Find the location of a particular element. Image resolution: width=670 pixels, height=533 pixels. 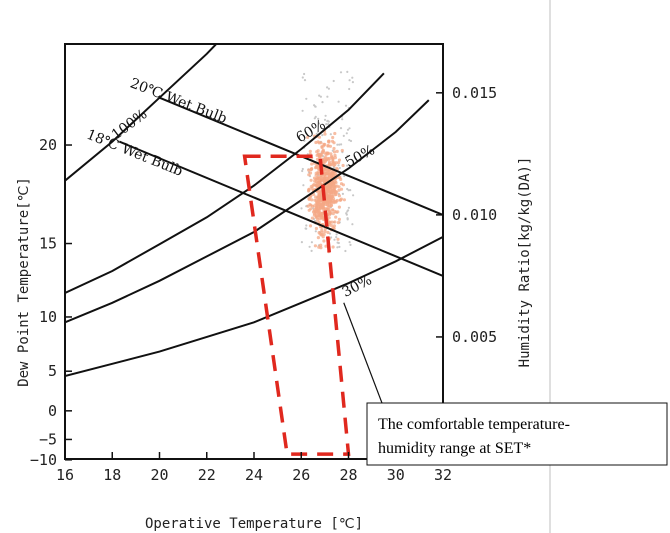

y-axis-right-label: Humidity Ratio[kg/kg(DA)] is located at coordinates (525, 262).